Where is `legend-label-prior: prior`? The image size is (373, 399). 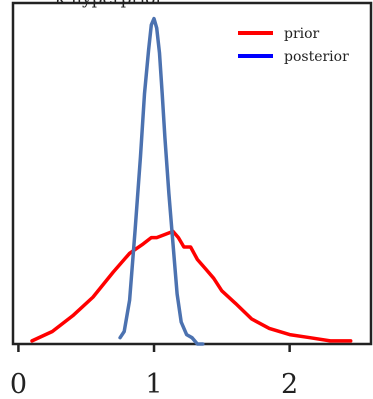 legend-label-prior: prior is located at coordinates (302, 34).